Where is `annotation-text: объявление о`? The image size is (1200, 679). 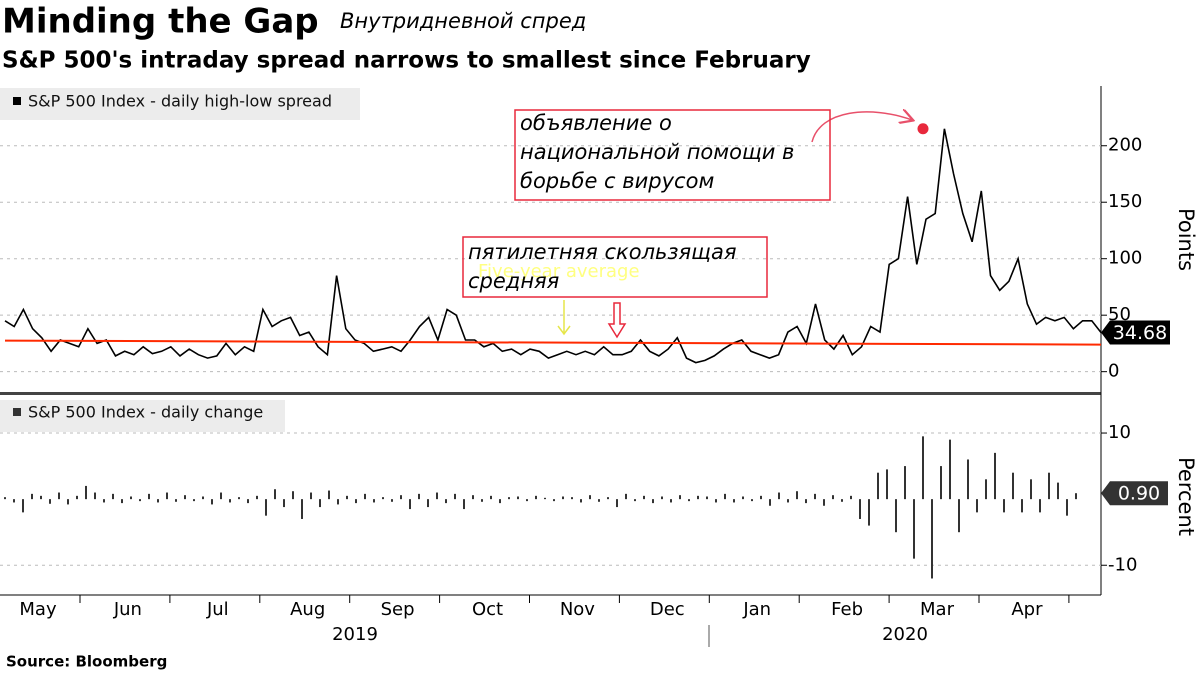
annotation-text: объявление о is located at coordinates (596, 123).